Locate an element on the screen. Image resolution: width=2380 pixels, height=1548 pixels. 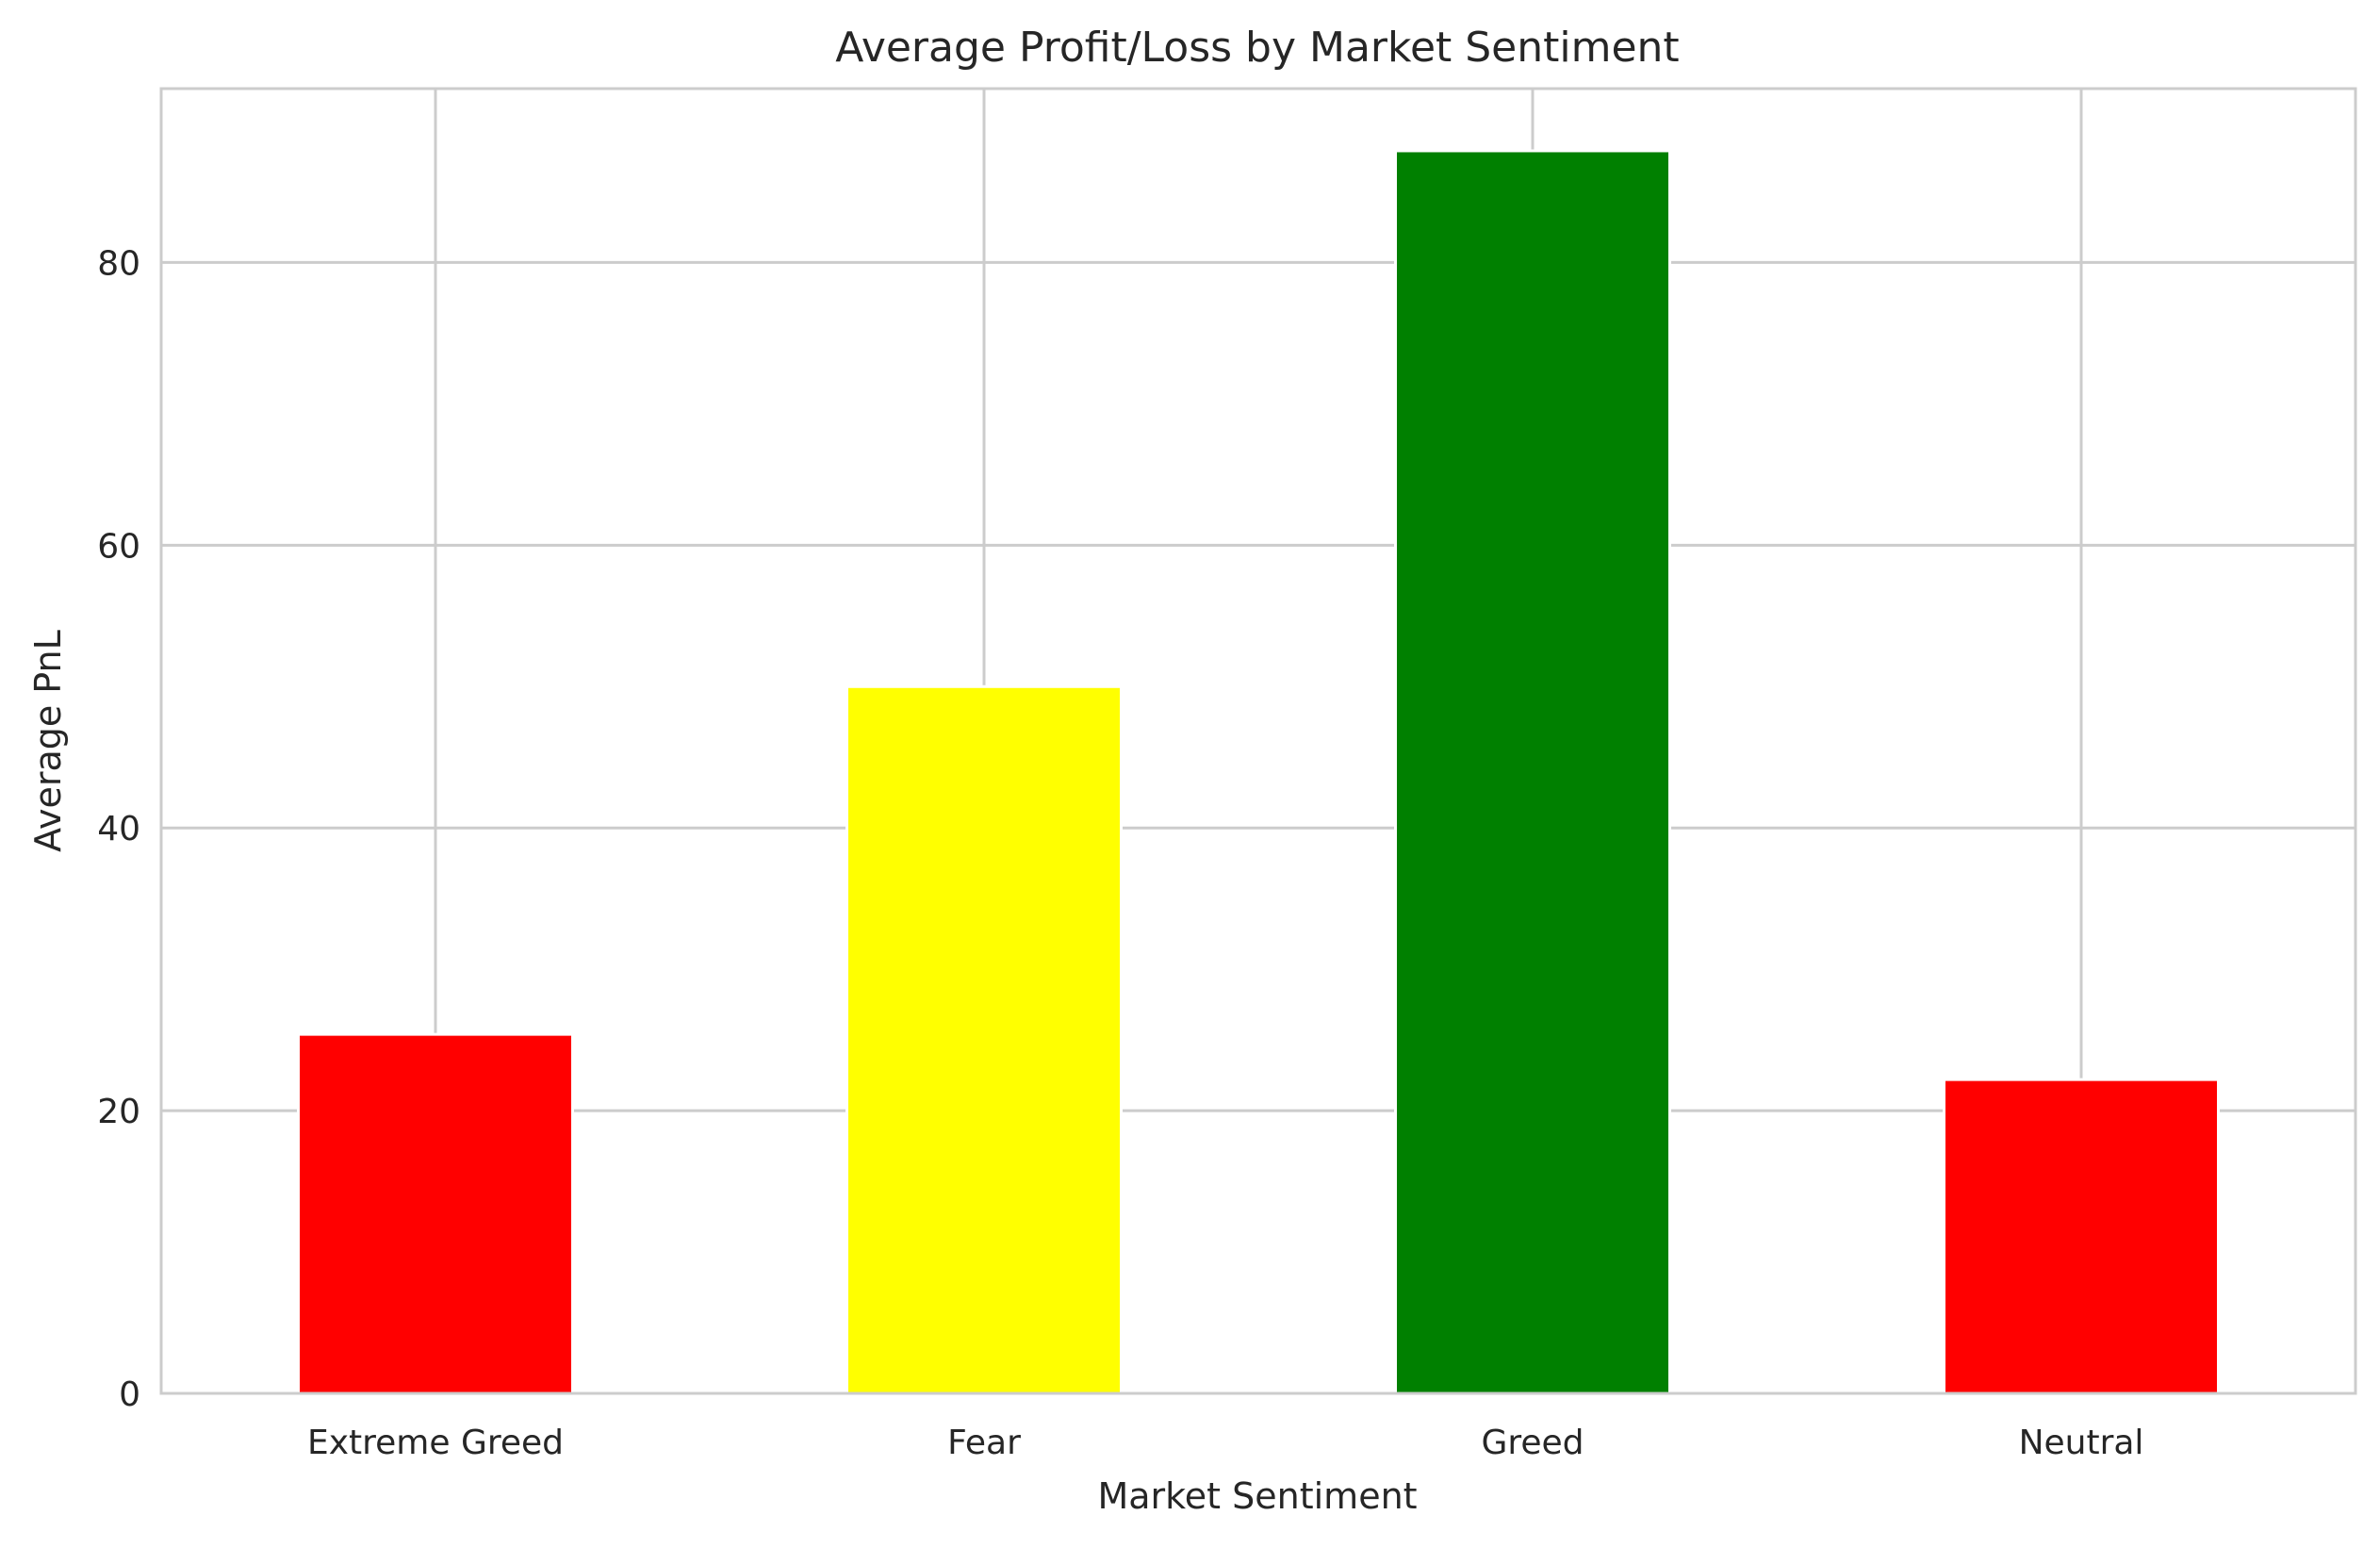
y-tick-label: 40 is located at coordinates (118, 829).